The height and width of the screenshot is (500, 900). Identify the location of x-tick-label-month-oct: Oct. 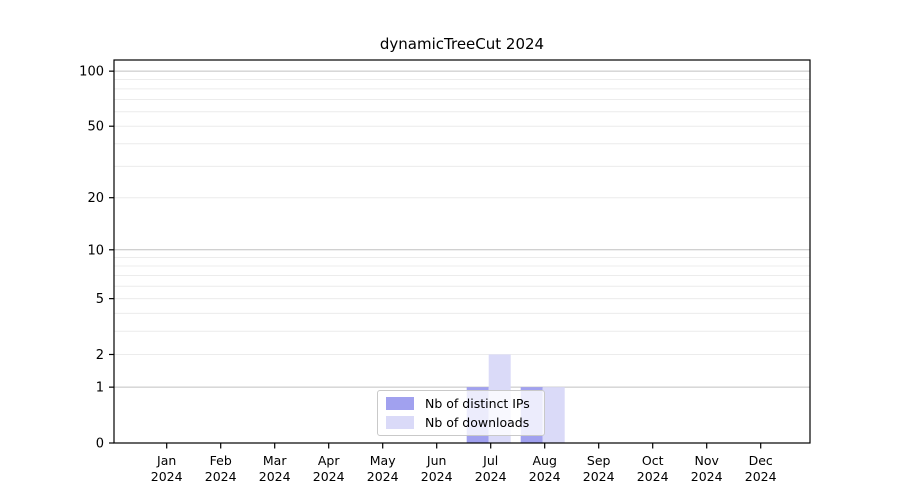
(653, 460).